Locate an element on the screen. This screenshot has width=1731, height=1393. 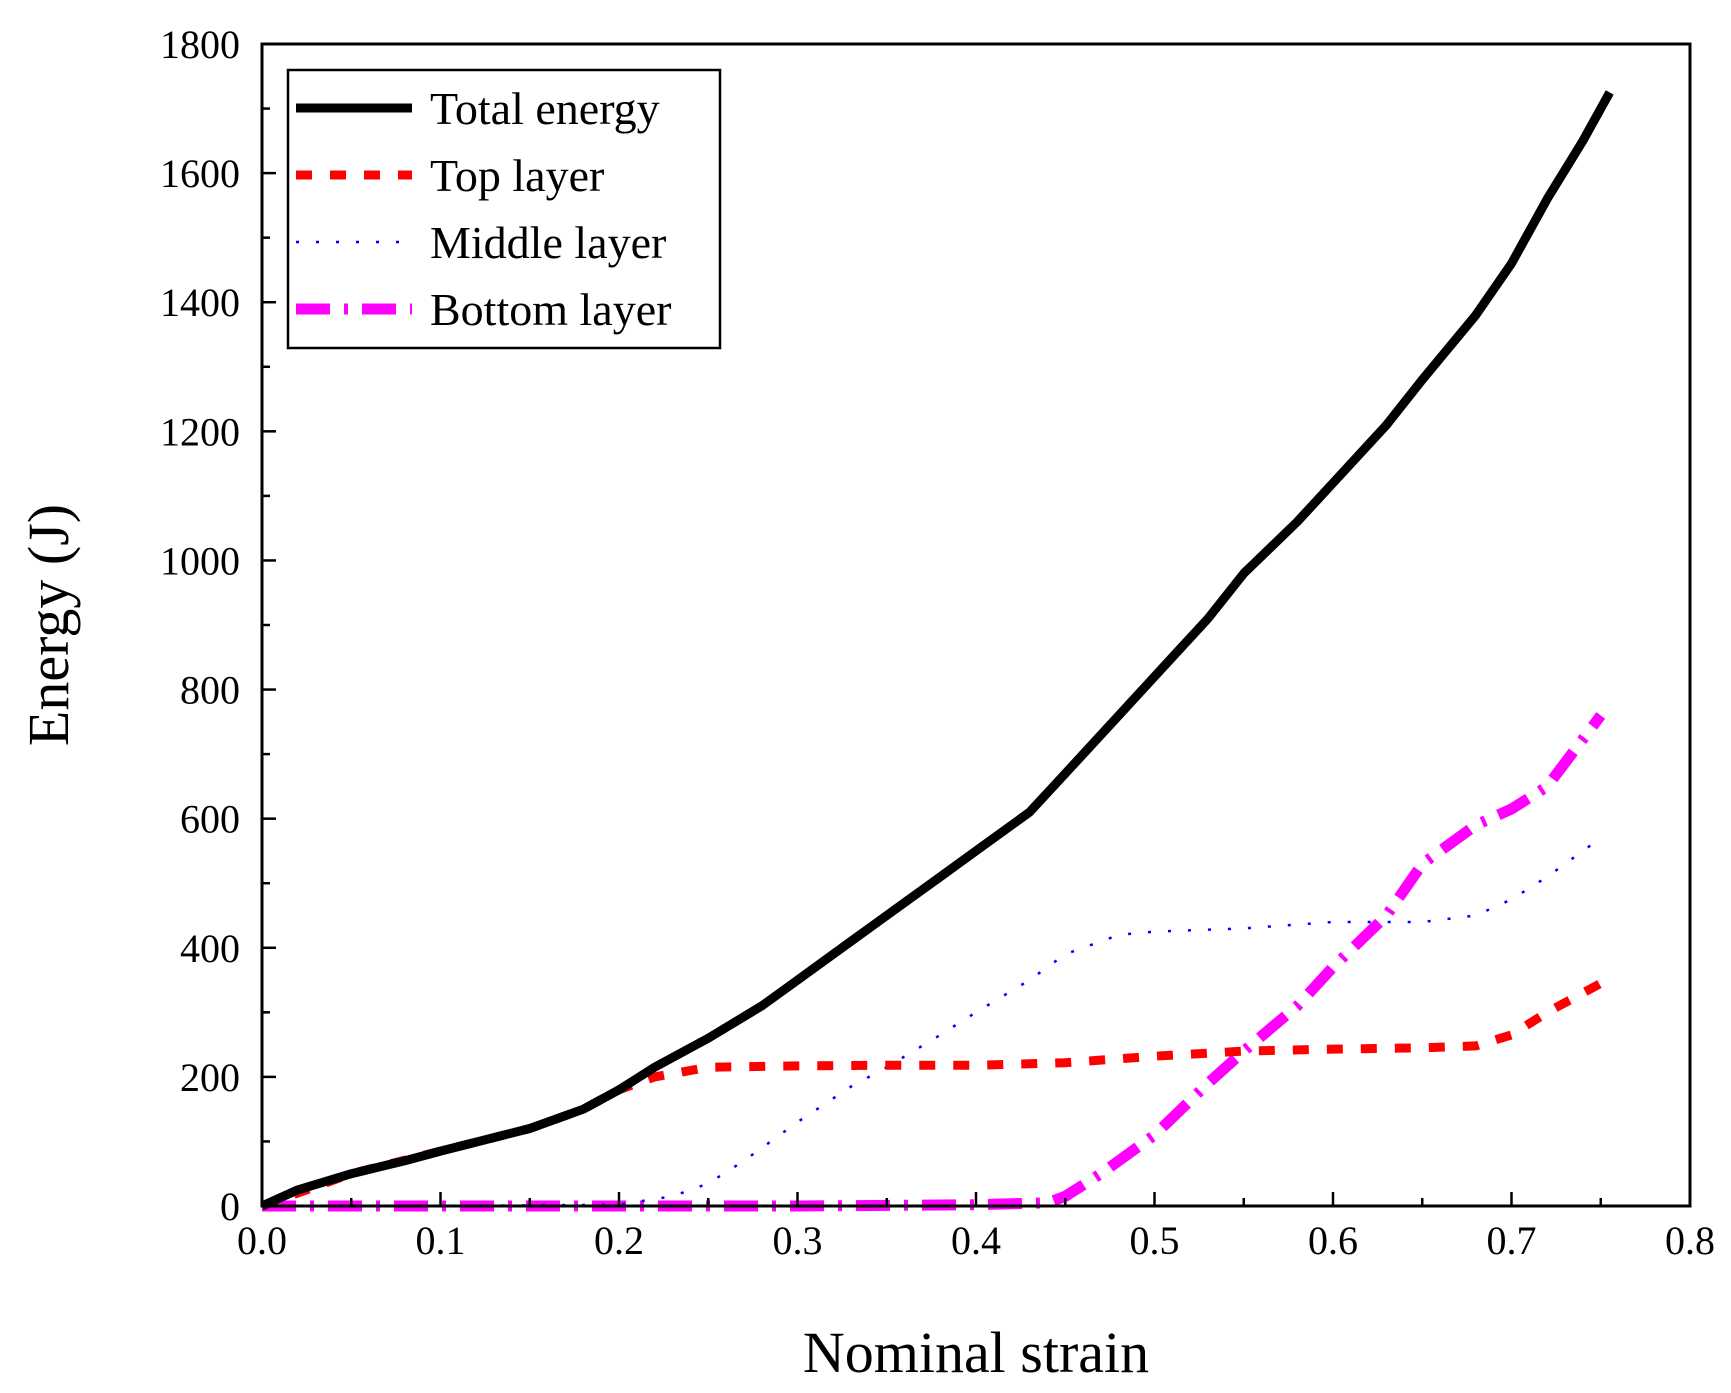
legend-label: Top layer is located at coordinates (517, 175).